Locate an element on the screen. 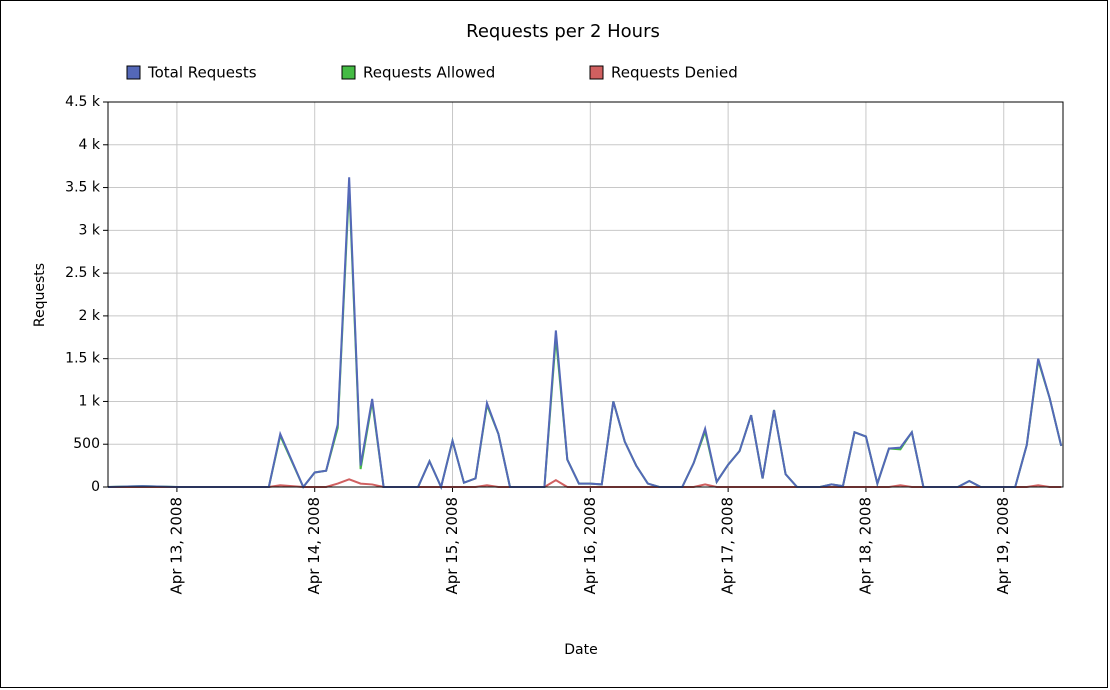 This screenshot has height=690, width=1110. y-tick-label: 0 is located at coordinates (95, 487).